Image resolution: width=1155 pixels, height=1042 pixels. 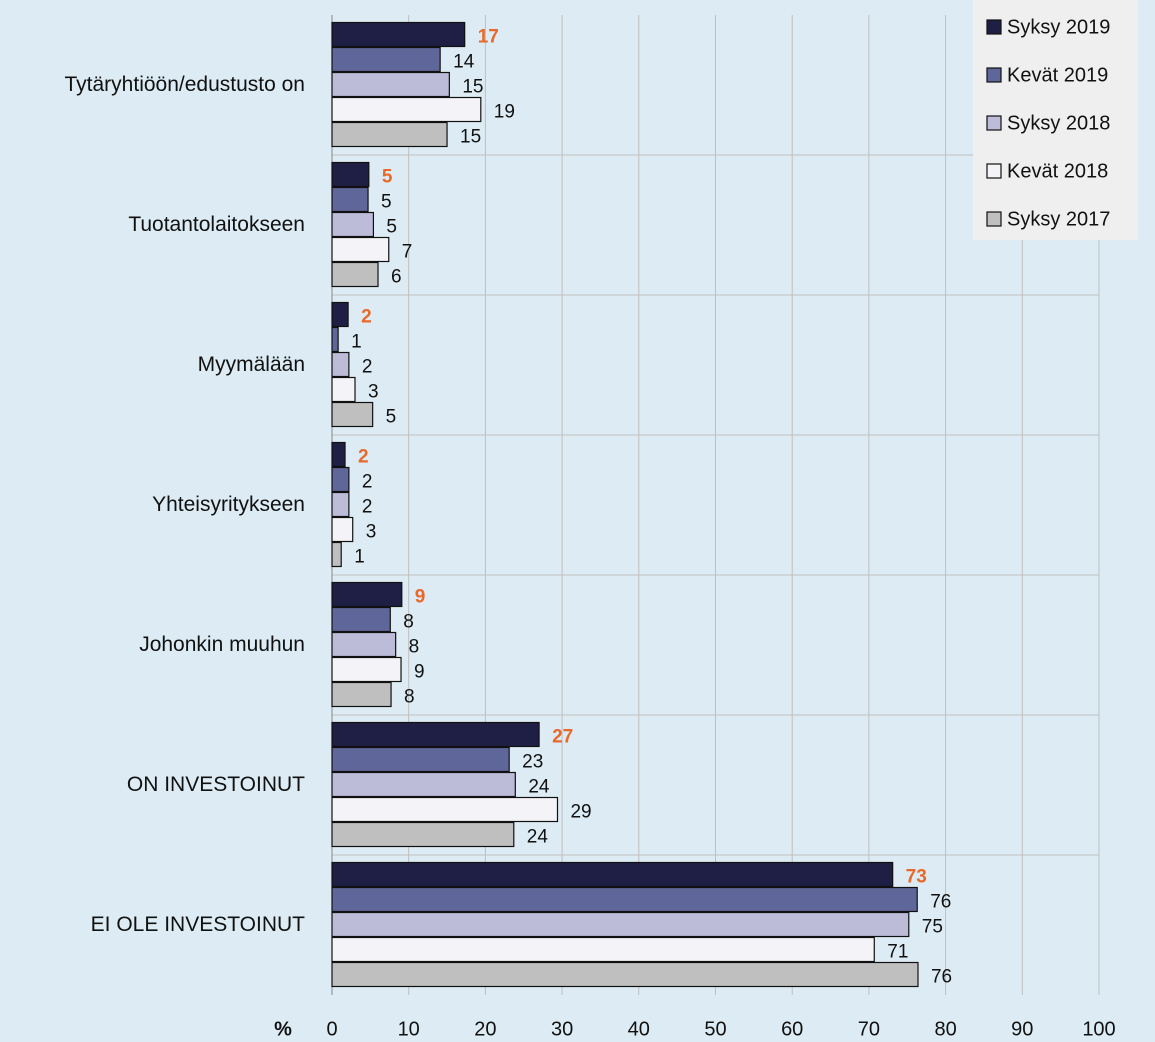 What do you see at coordinates (331, 1029) in the screenshot?
I see `x-tick-label: 0` at bounding box center [331, 1029].